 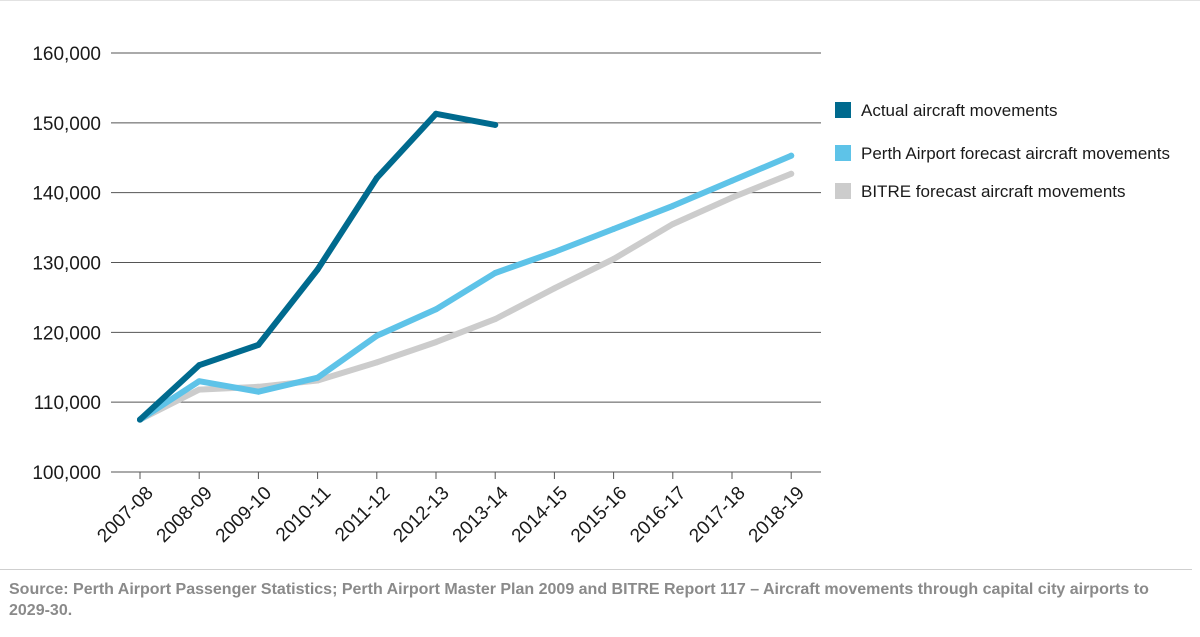 I want to click on bottom-rule, so click(x=596, y=569).